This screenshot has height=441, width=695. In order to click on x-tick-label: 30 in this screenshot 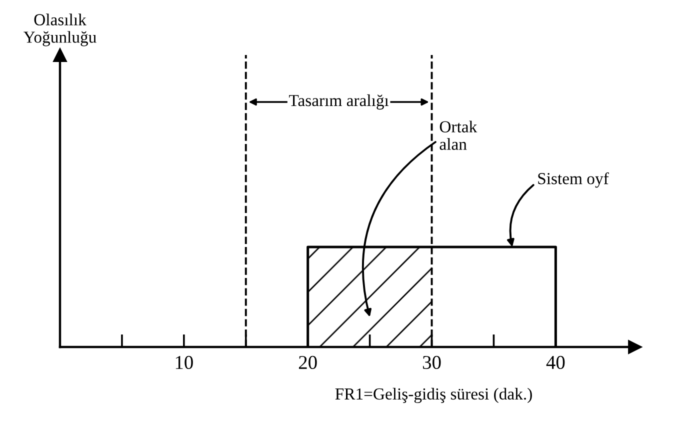, I will do `click(431, 363)`.